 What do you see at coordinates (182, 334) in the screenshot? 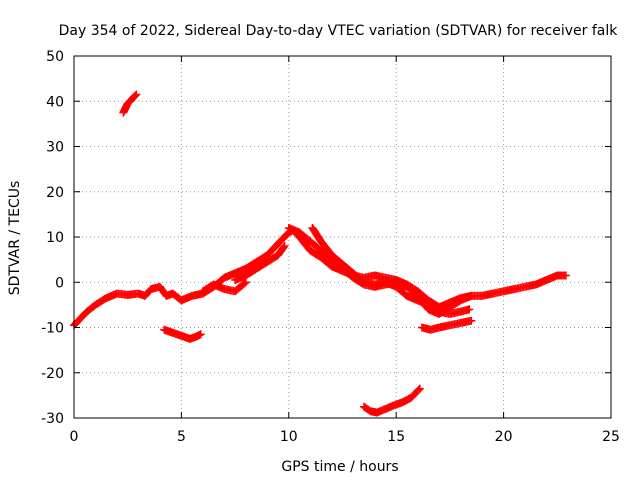
I see `series-mid-isolated-segment` at bounding box center [182, 334].